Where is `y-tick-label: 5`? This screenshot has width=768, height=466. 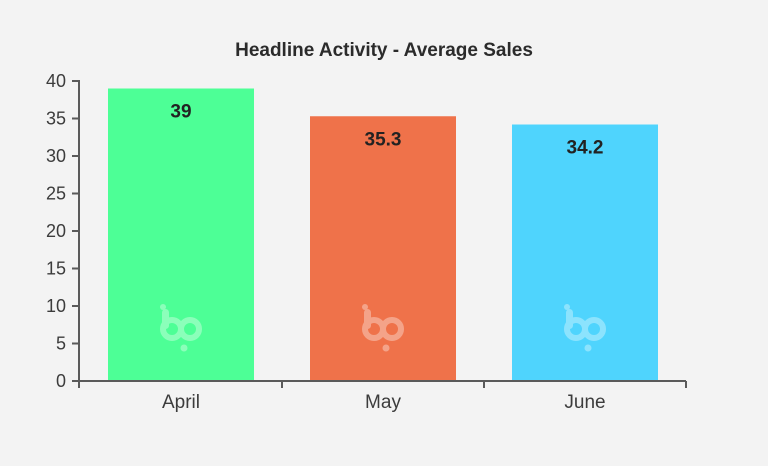 y-tick-label: 5 is located at coordinates (61, 344).